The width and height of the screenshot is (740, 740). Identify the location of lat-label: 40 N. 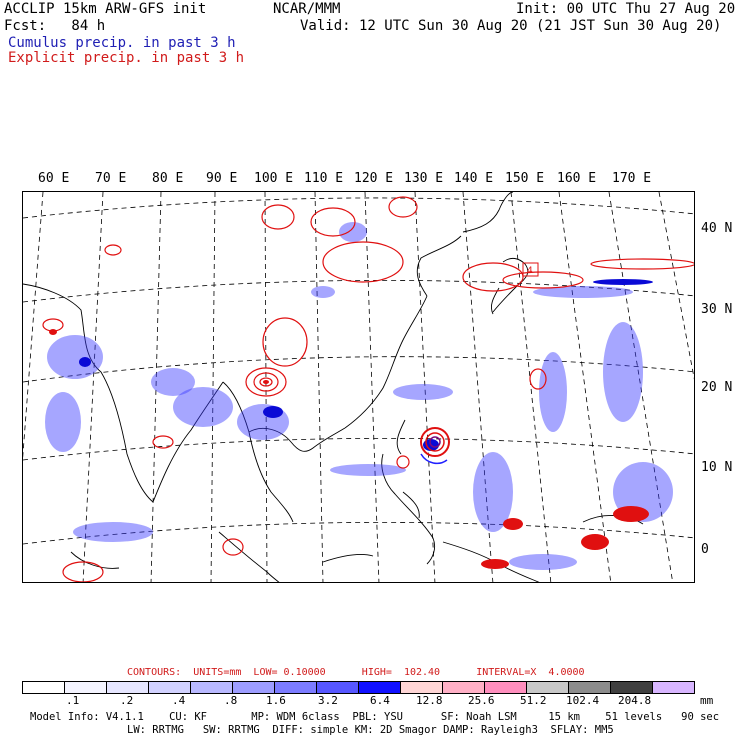
(717, 228).